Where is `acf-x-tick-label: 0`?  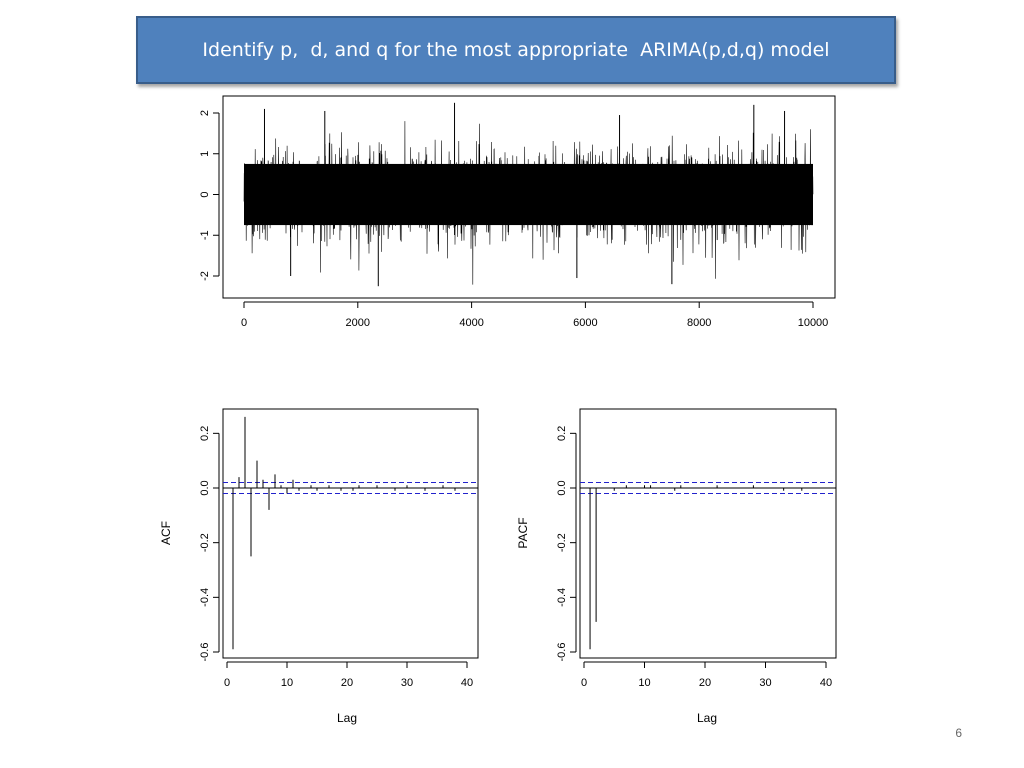 acf-x-tick-label: 0 is located at coordinates (227, 683).